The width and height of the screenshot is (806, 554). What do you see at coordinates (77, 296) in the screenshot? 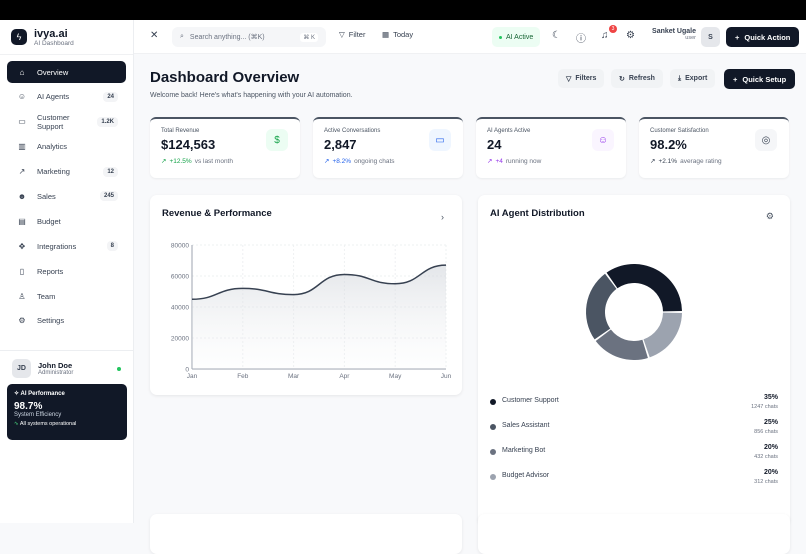
I see `sidebar-item-label: Team` at bounding box center [77, 296].